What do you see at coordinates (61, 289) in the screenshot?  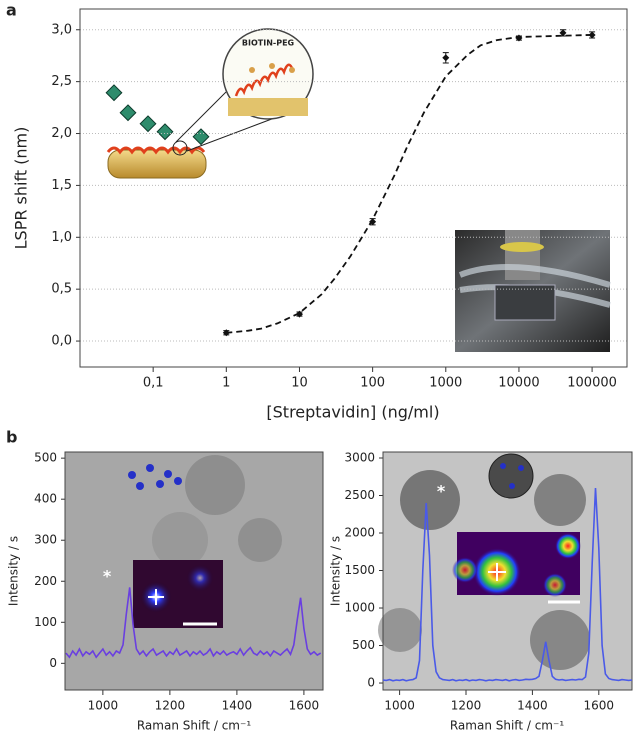 I see `y-tick-label: 0,5` at bounding box center [61, 289].